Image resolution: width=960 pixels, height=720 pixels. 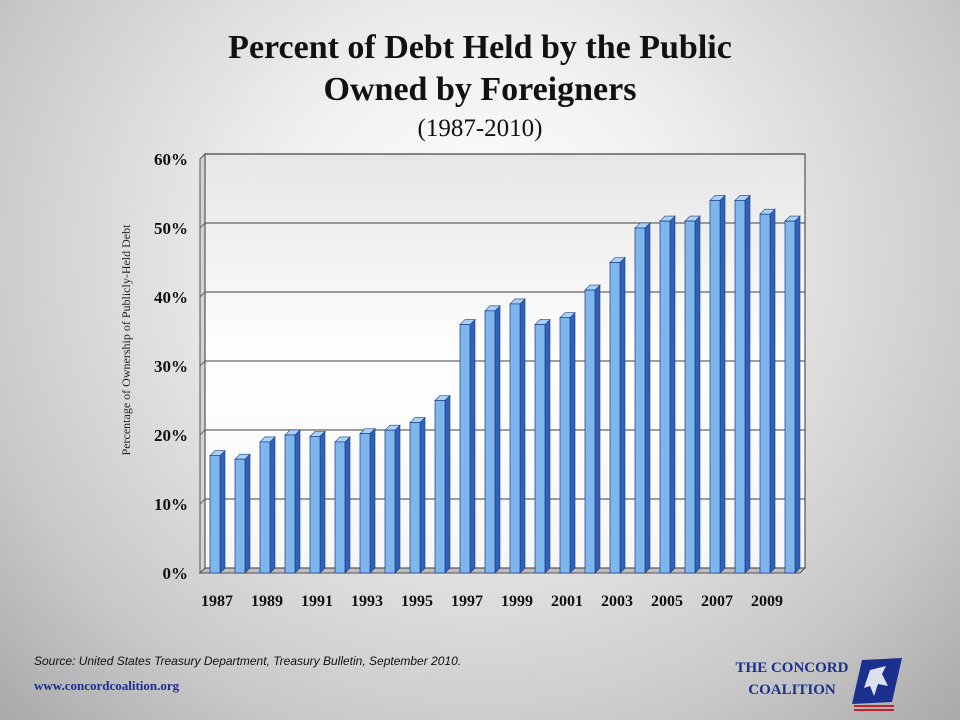 I want to click on x-tick-label: 1989, so click(x=267, y=601).